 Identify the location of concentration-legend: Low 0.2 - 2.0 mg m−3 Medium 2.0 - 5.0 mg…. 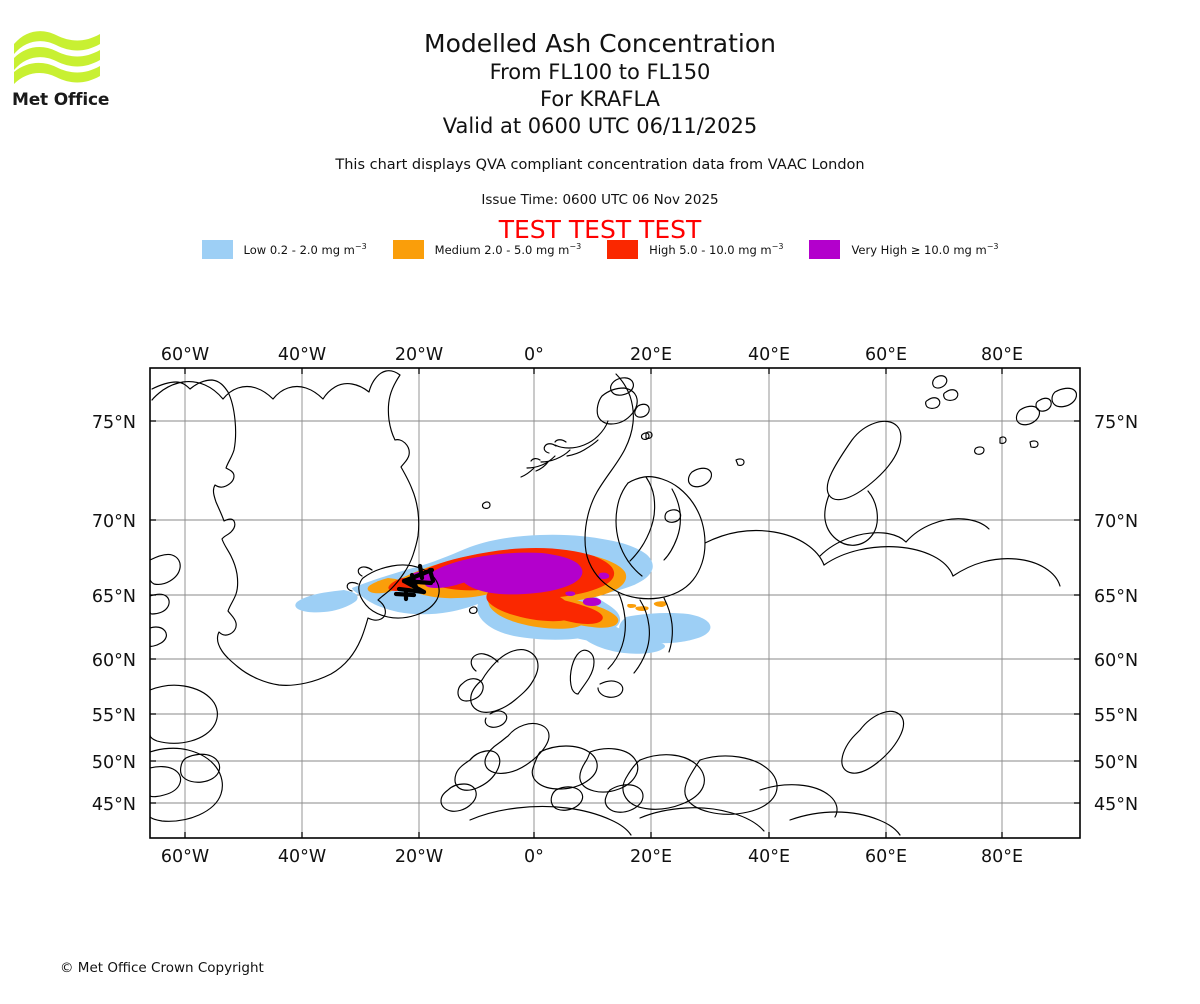
(600, 249).